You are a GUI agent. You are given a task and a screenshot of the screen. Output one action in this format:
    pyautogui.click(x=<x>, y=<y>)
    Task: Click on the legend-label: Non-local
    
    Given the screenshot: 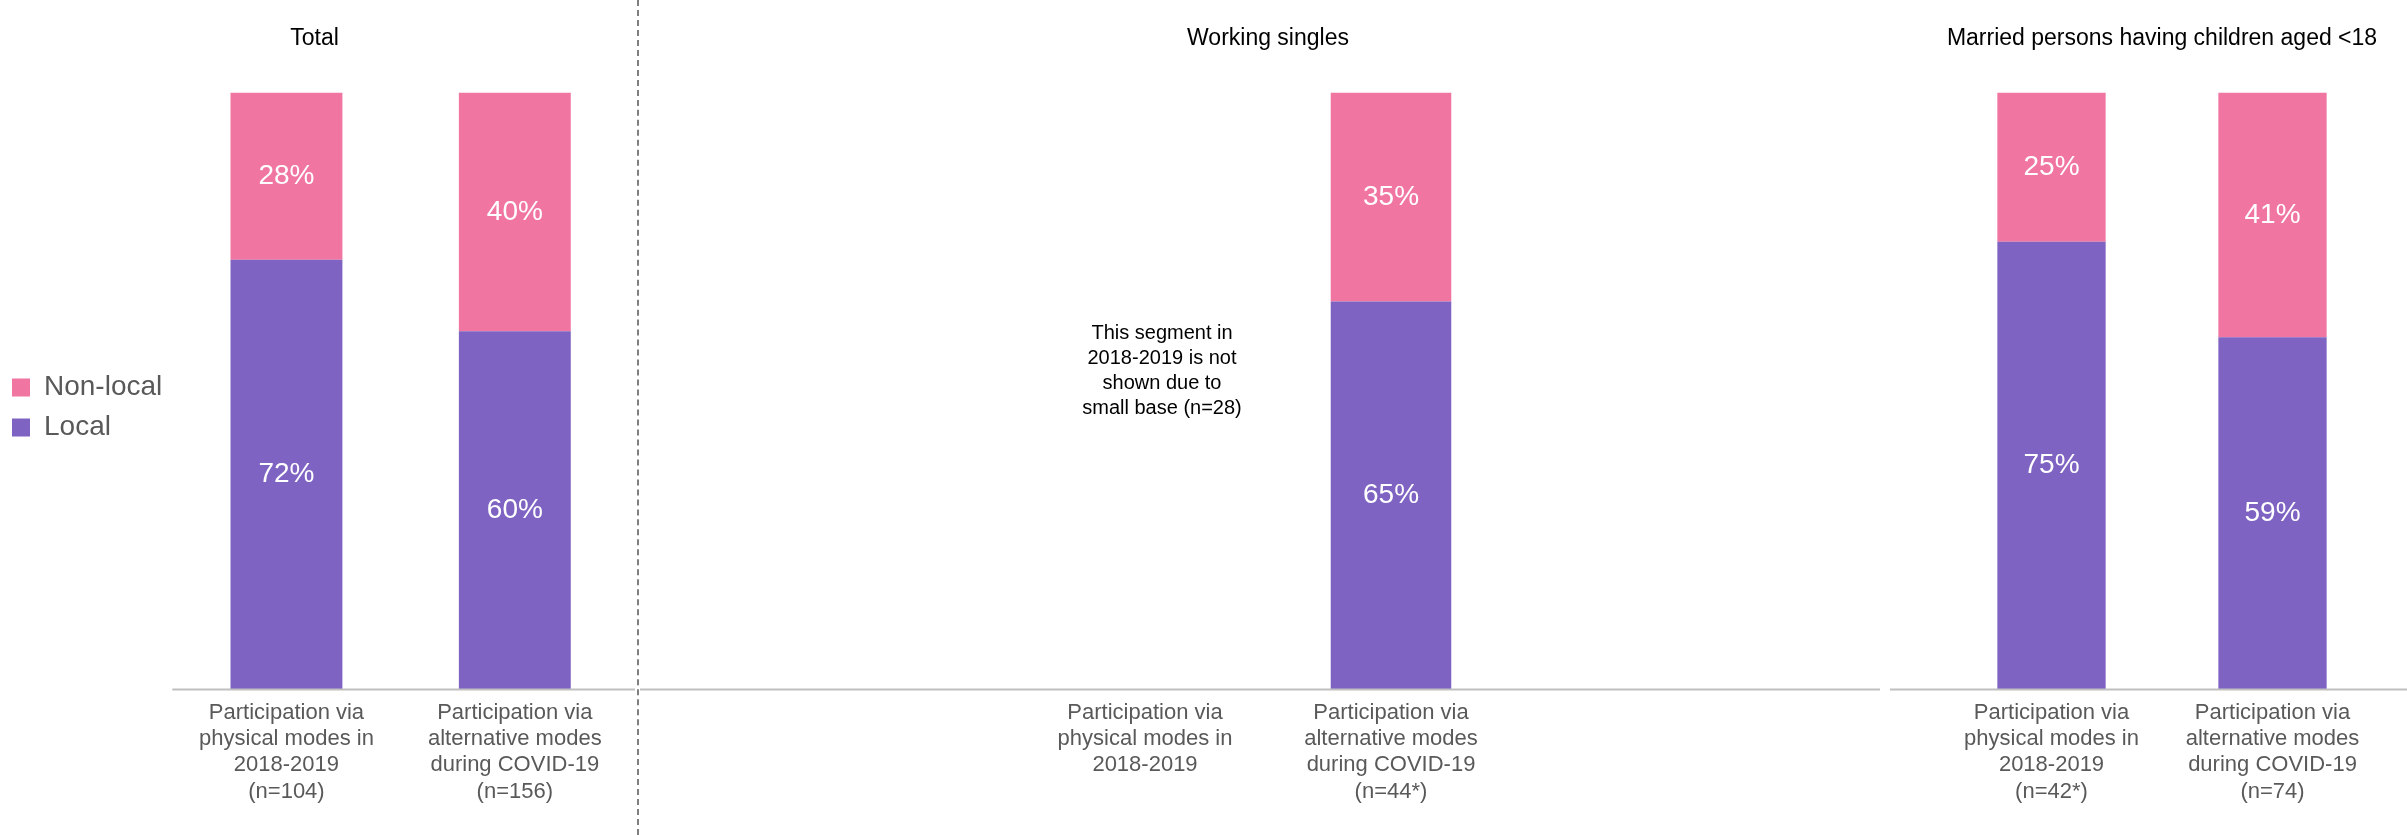 What is the action you would take?
    pyautogui.click(x=103, y=386)
    